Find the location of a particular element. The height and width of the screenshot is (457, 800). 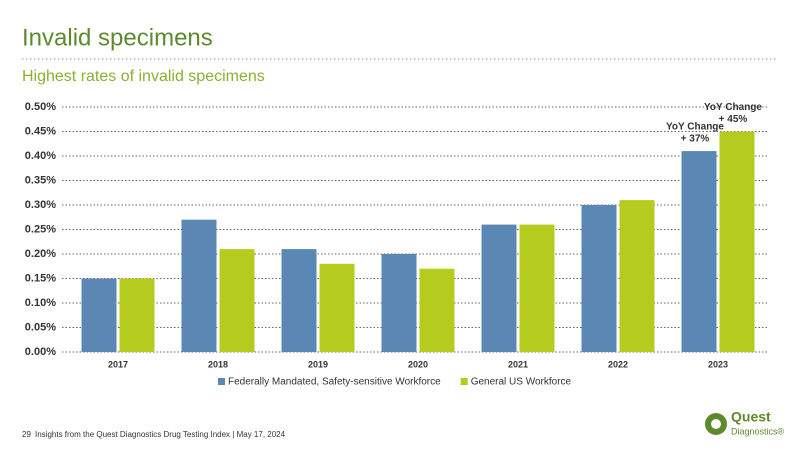

page-number: 29 is located at coordinates (26, 434).